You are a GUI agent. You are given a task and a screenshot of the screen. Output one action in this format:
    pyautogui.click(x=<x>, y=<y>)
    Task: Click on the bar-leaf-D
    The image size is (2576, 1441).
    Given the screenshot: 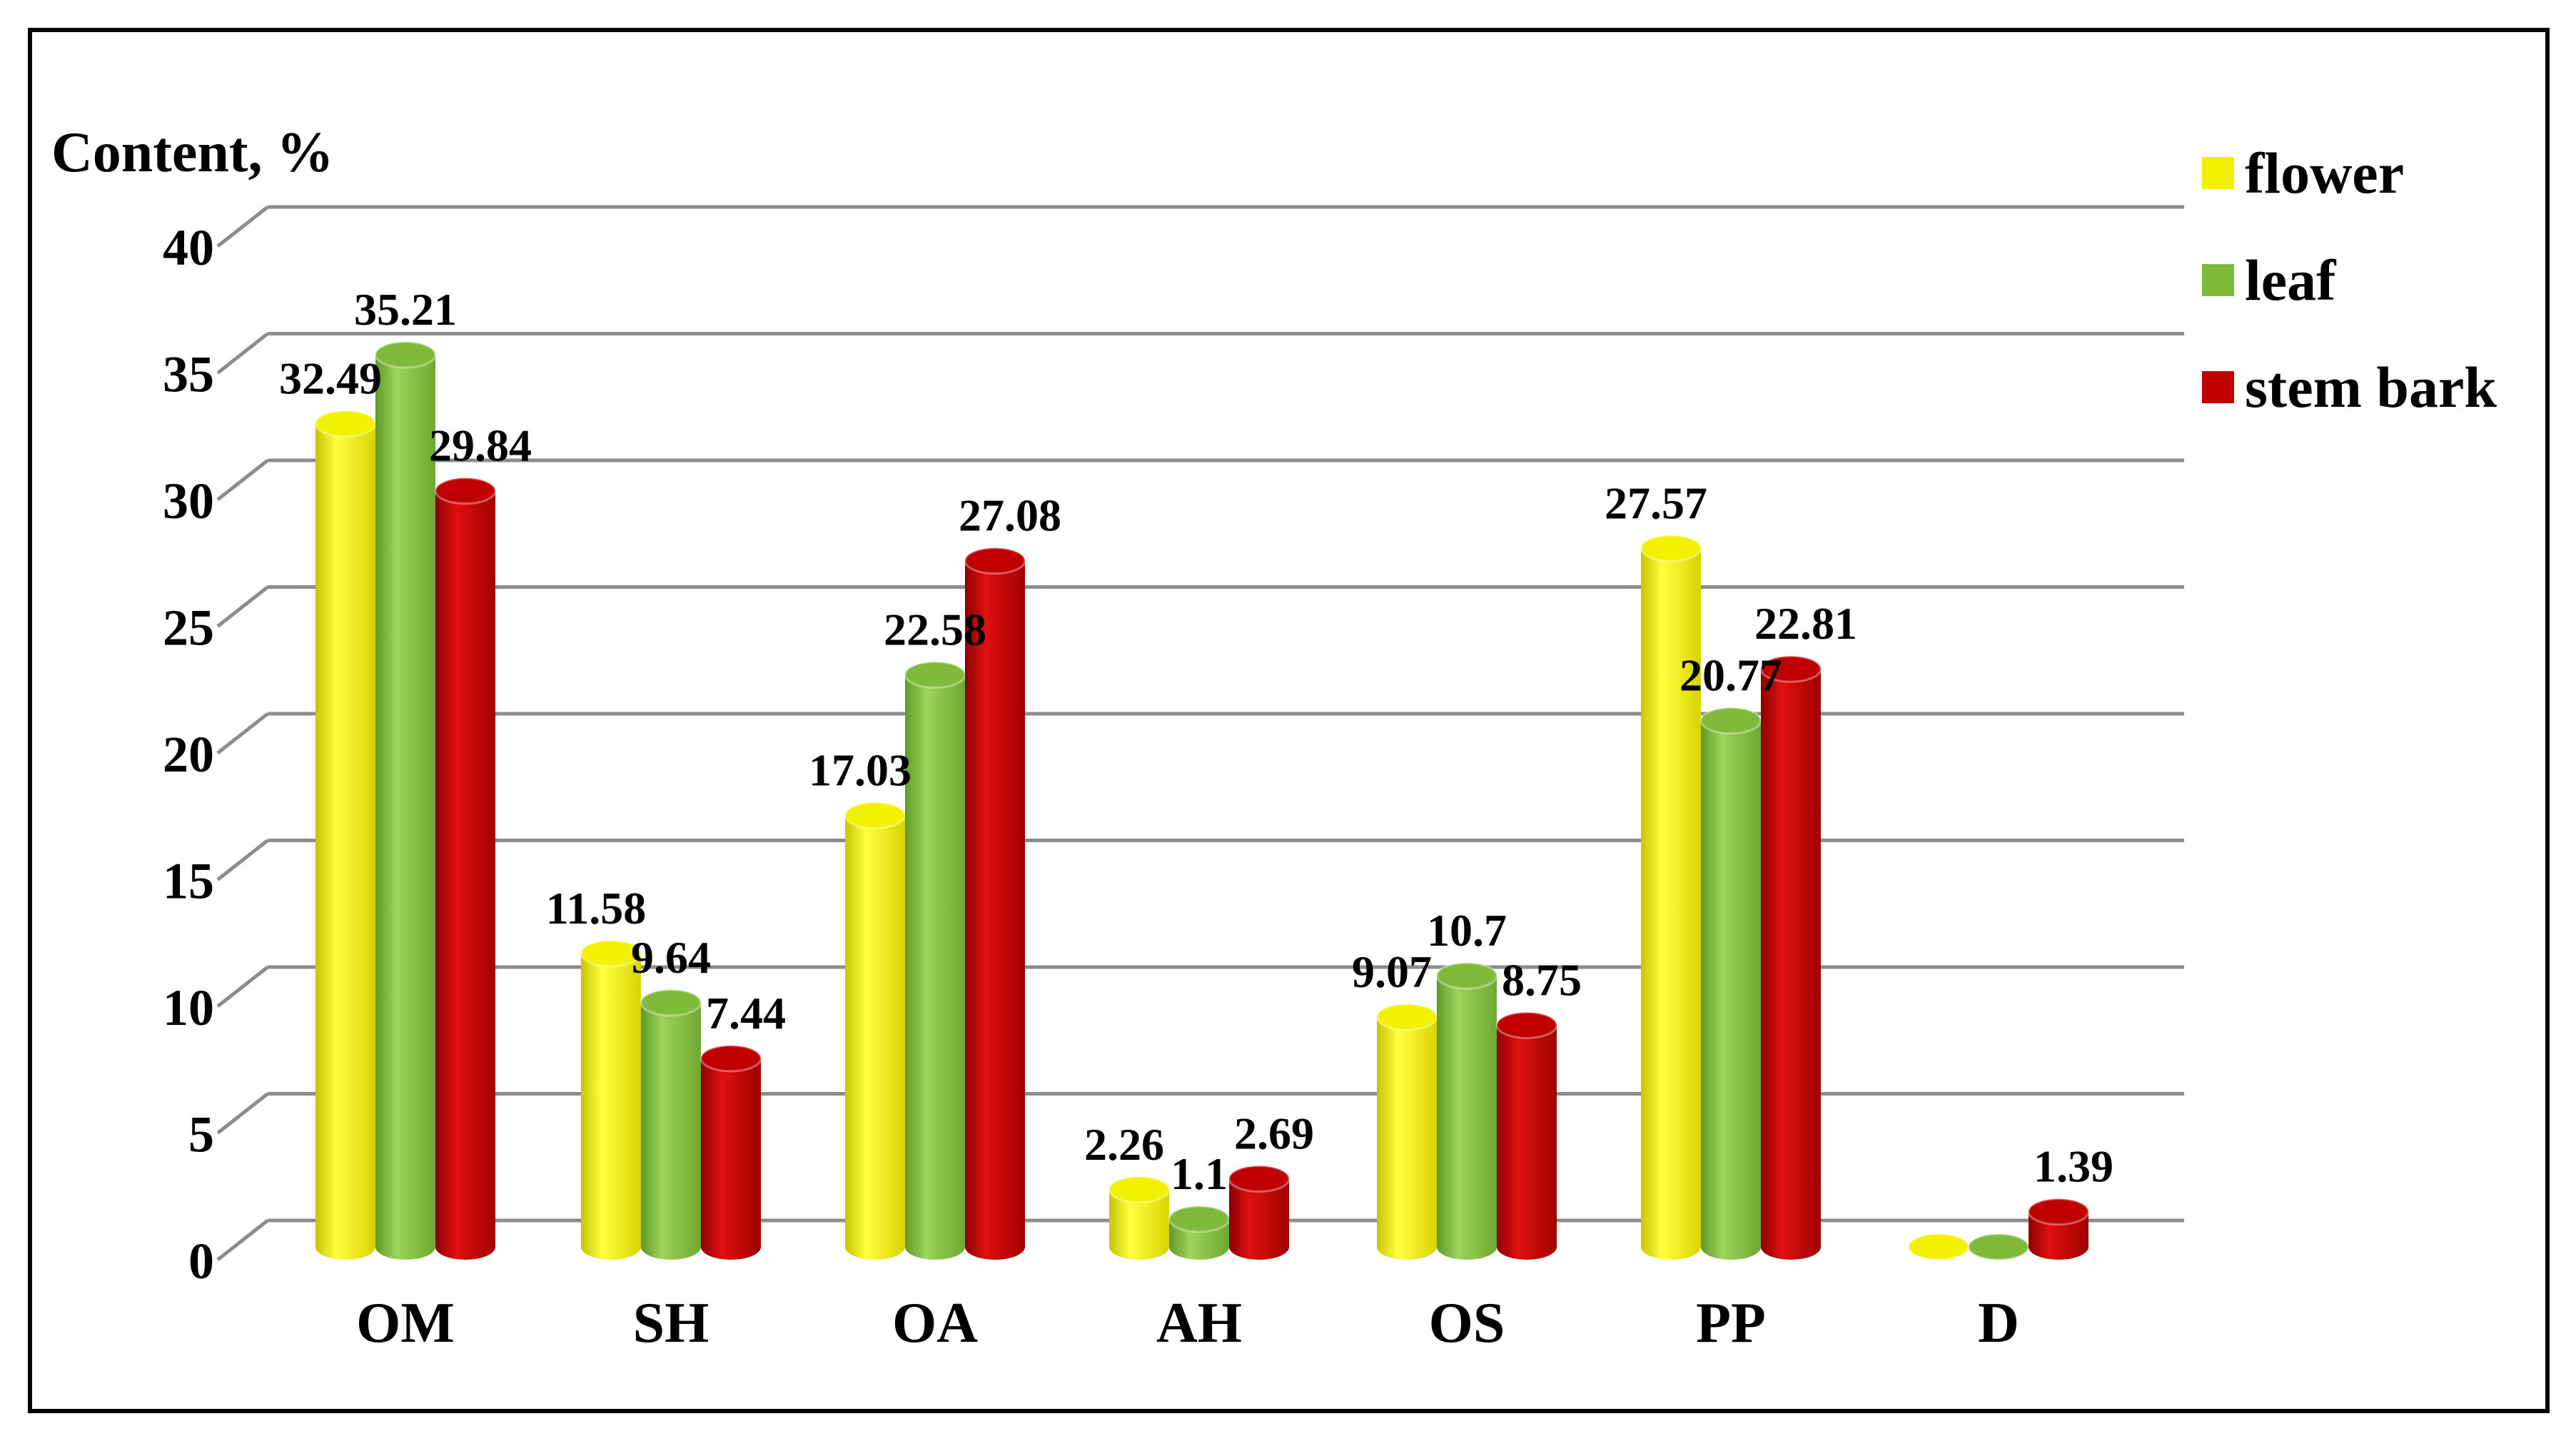 What is the action you would take?
    pyautogui.click(x=1998, y=1247)
    